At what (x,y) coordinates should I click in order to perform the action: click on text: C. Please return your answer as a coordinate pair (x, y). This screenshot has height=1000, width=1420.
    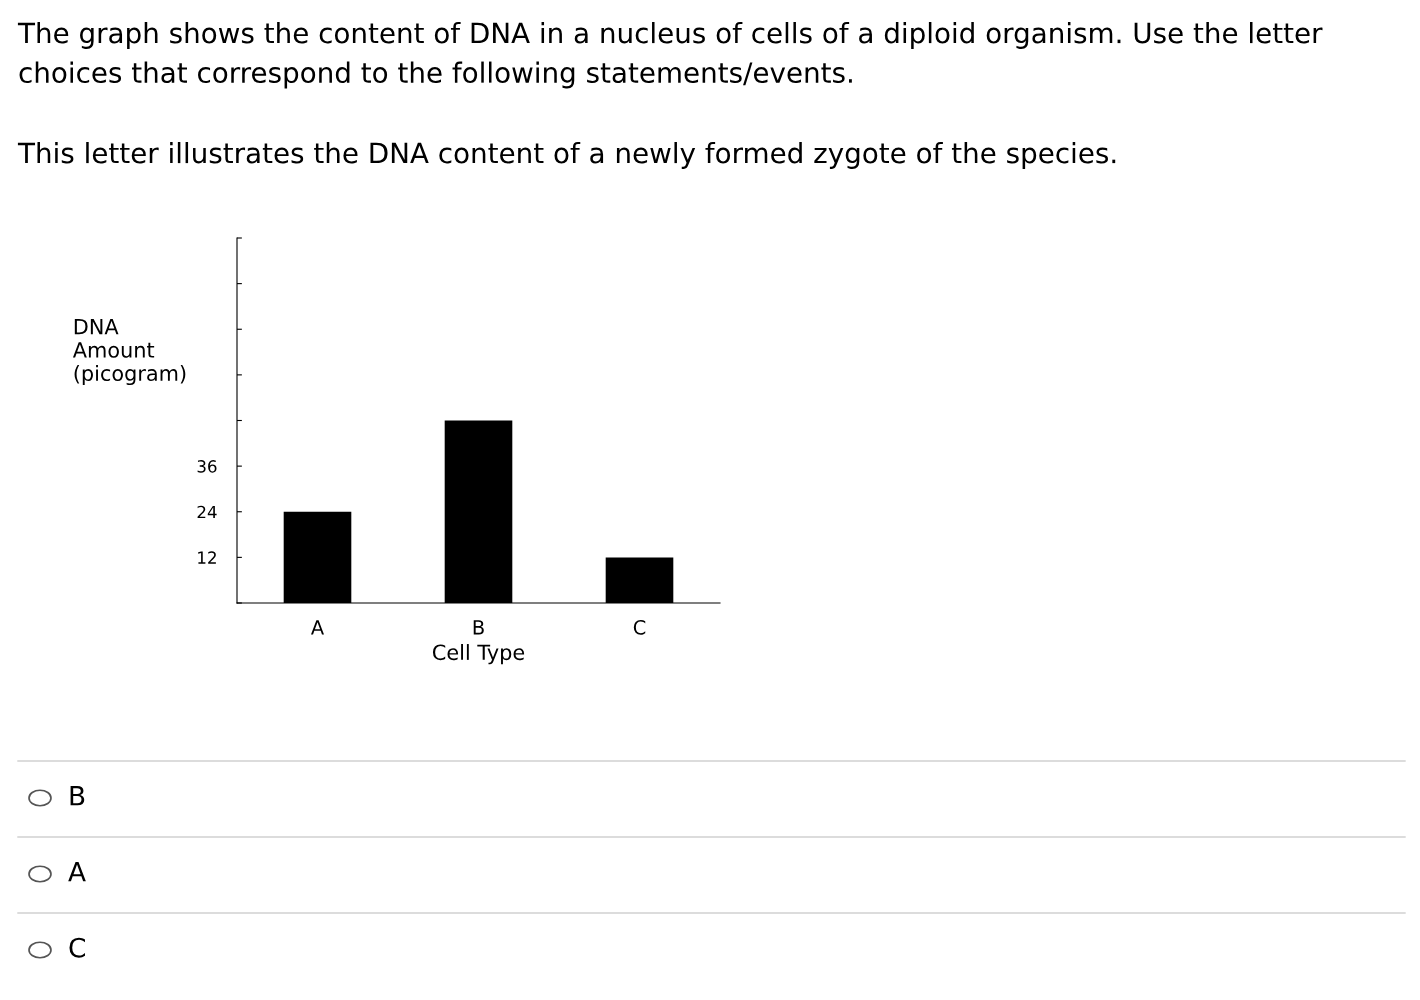
    Looking at the image, I should click on (77, 947).